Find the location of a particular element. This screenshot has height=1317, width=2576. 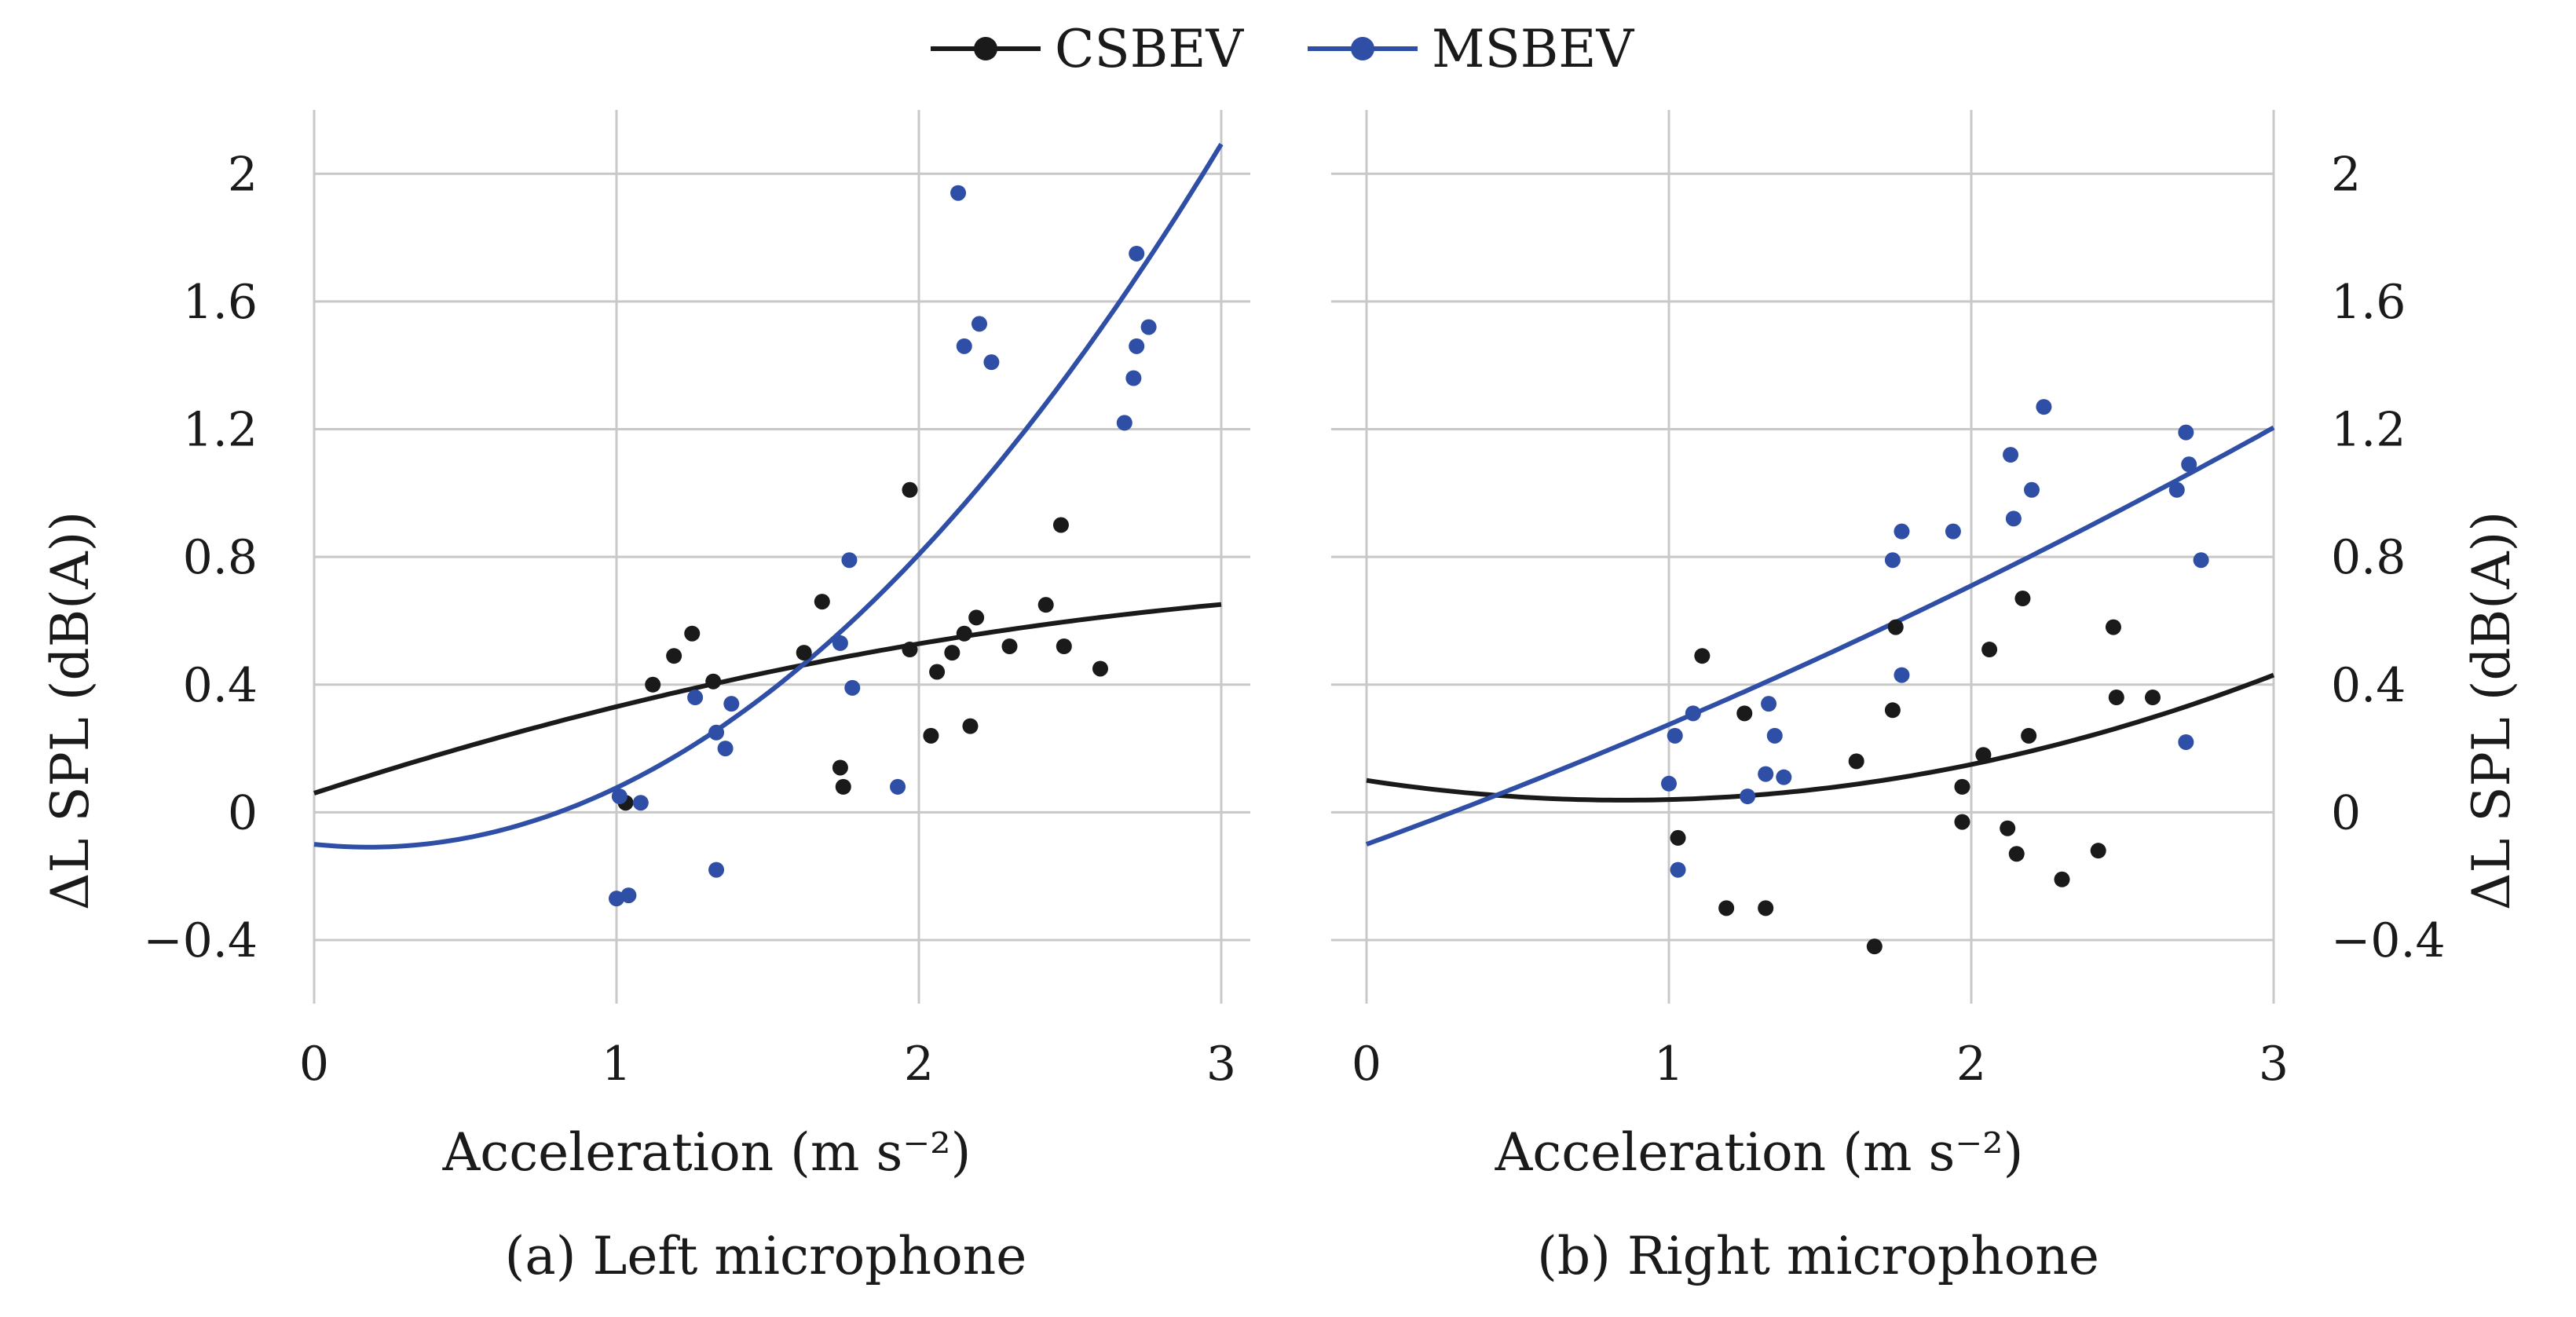

y-tick-label-right-1: 0 is located at coordinates (2346, 813).